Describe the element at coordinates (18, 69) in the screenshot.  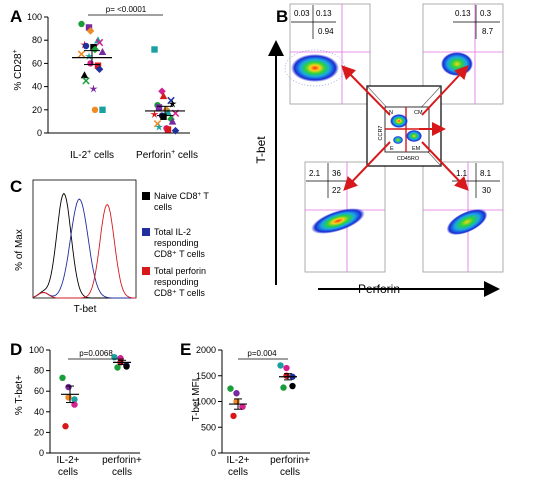
I see `panel-a-ylabel: % CD28+` at that location.